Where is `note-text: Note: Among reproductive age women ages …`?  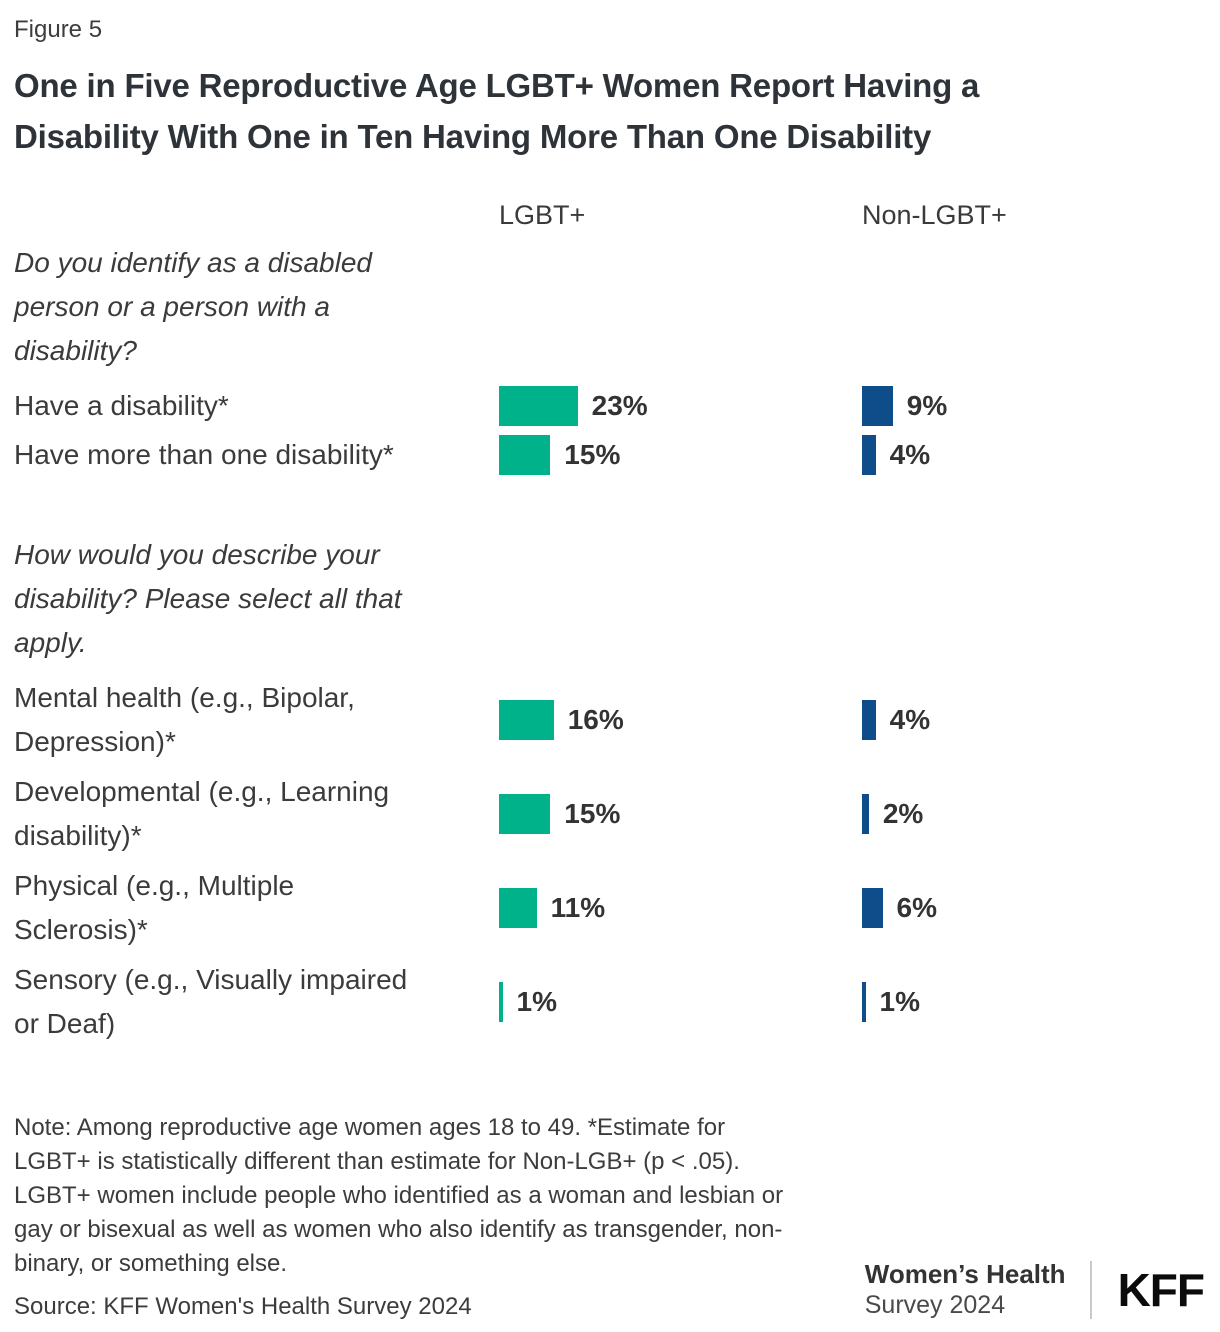 note-text: Note: Among reproductive age women ages … is located at coordinates (399, 1195).